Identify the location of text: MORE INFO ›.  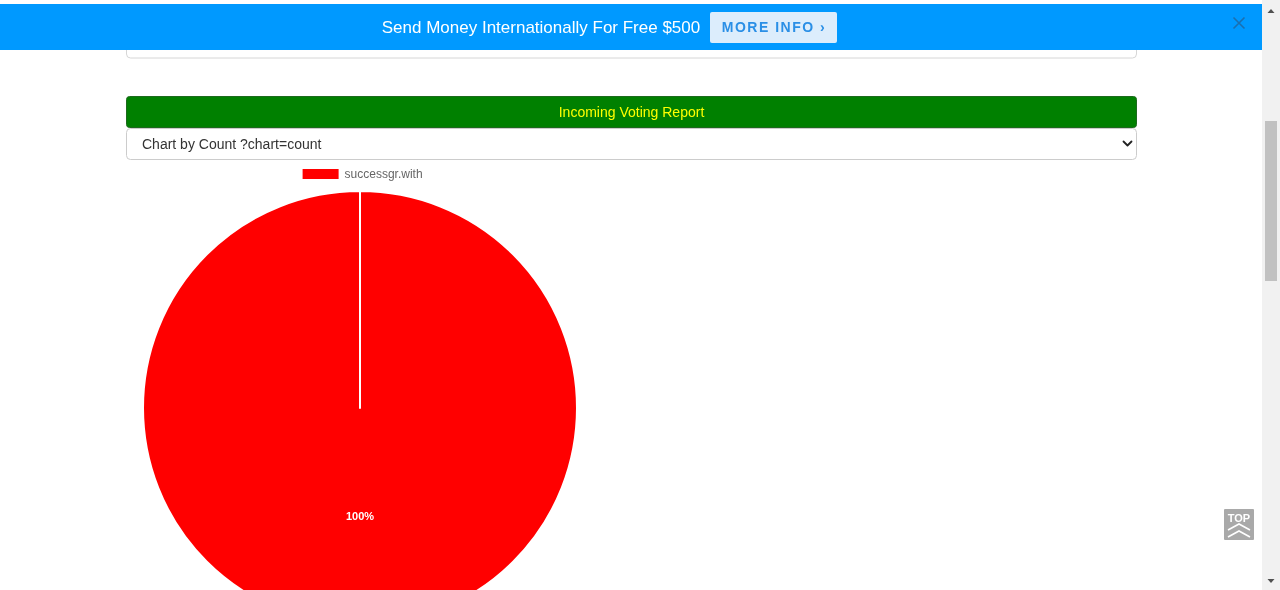
(774, 27).